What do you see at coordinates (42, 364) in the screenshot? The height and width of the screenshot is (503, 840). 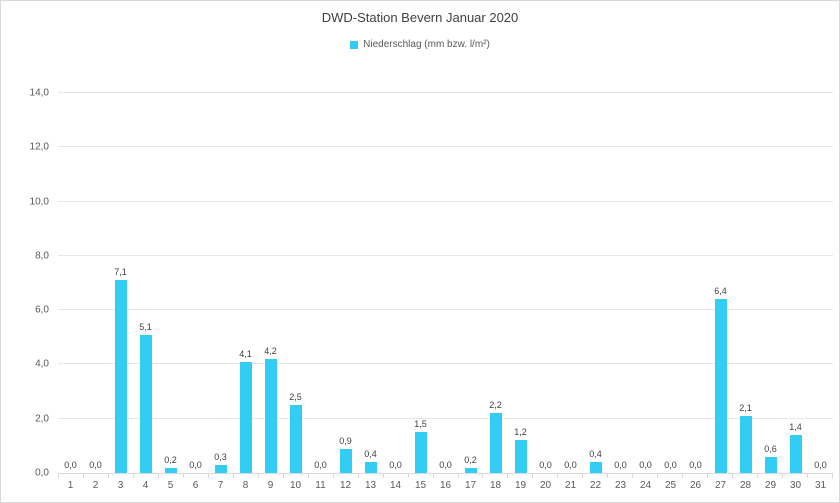 I see `y-axis-tick-label: 4,0` at bounding box center [42, 364].